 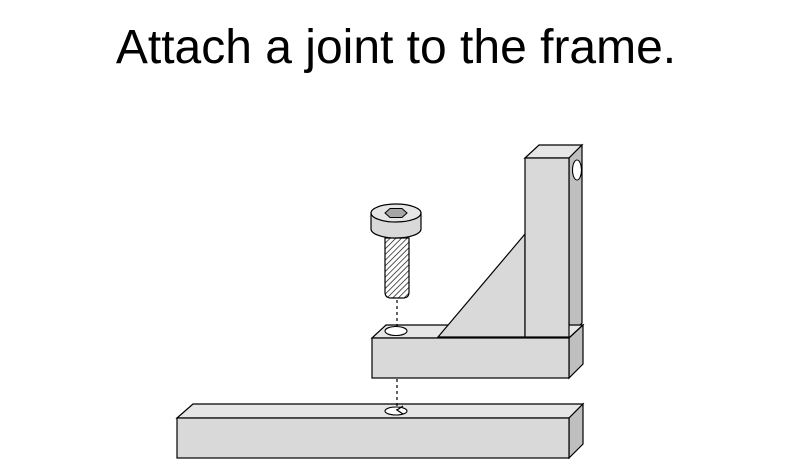 What do you see at coordinates (396, 47) in the screenshot?
I see `slide-title: Attach a joint to the frame.` at bounding box center [396, 47].